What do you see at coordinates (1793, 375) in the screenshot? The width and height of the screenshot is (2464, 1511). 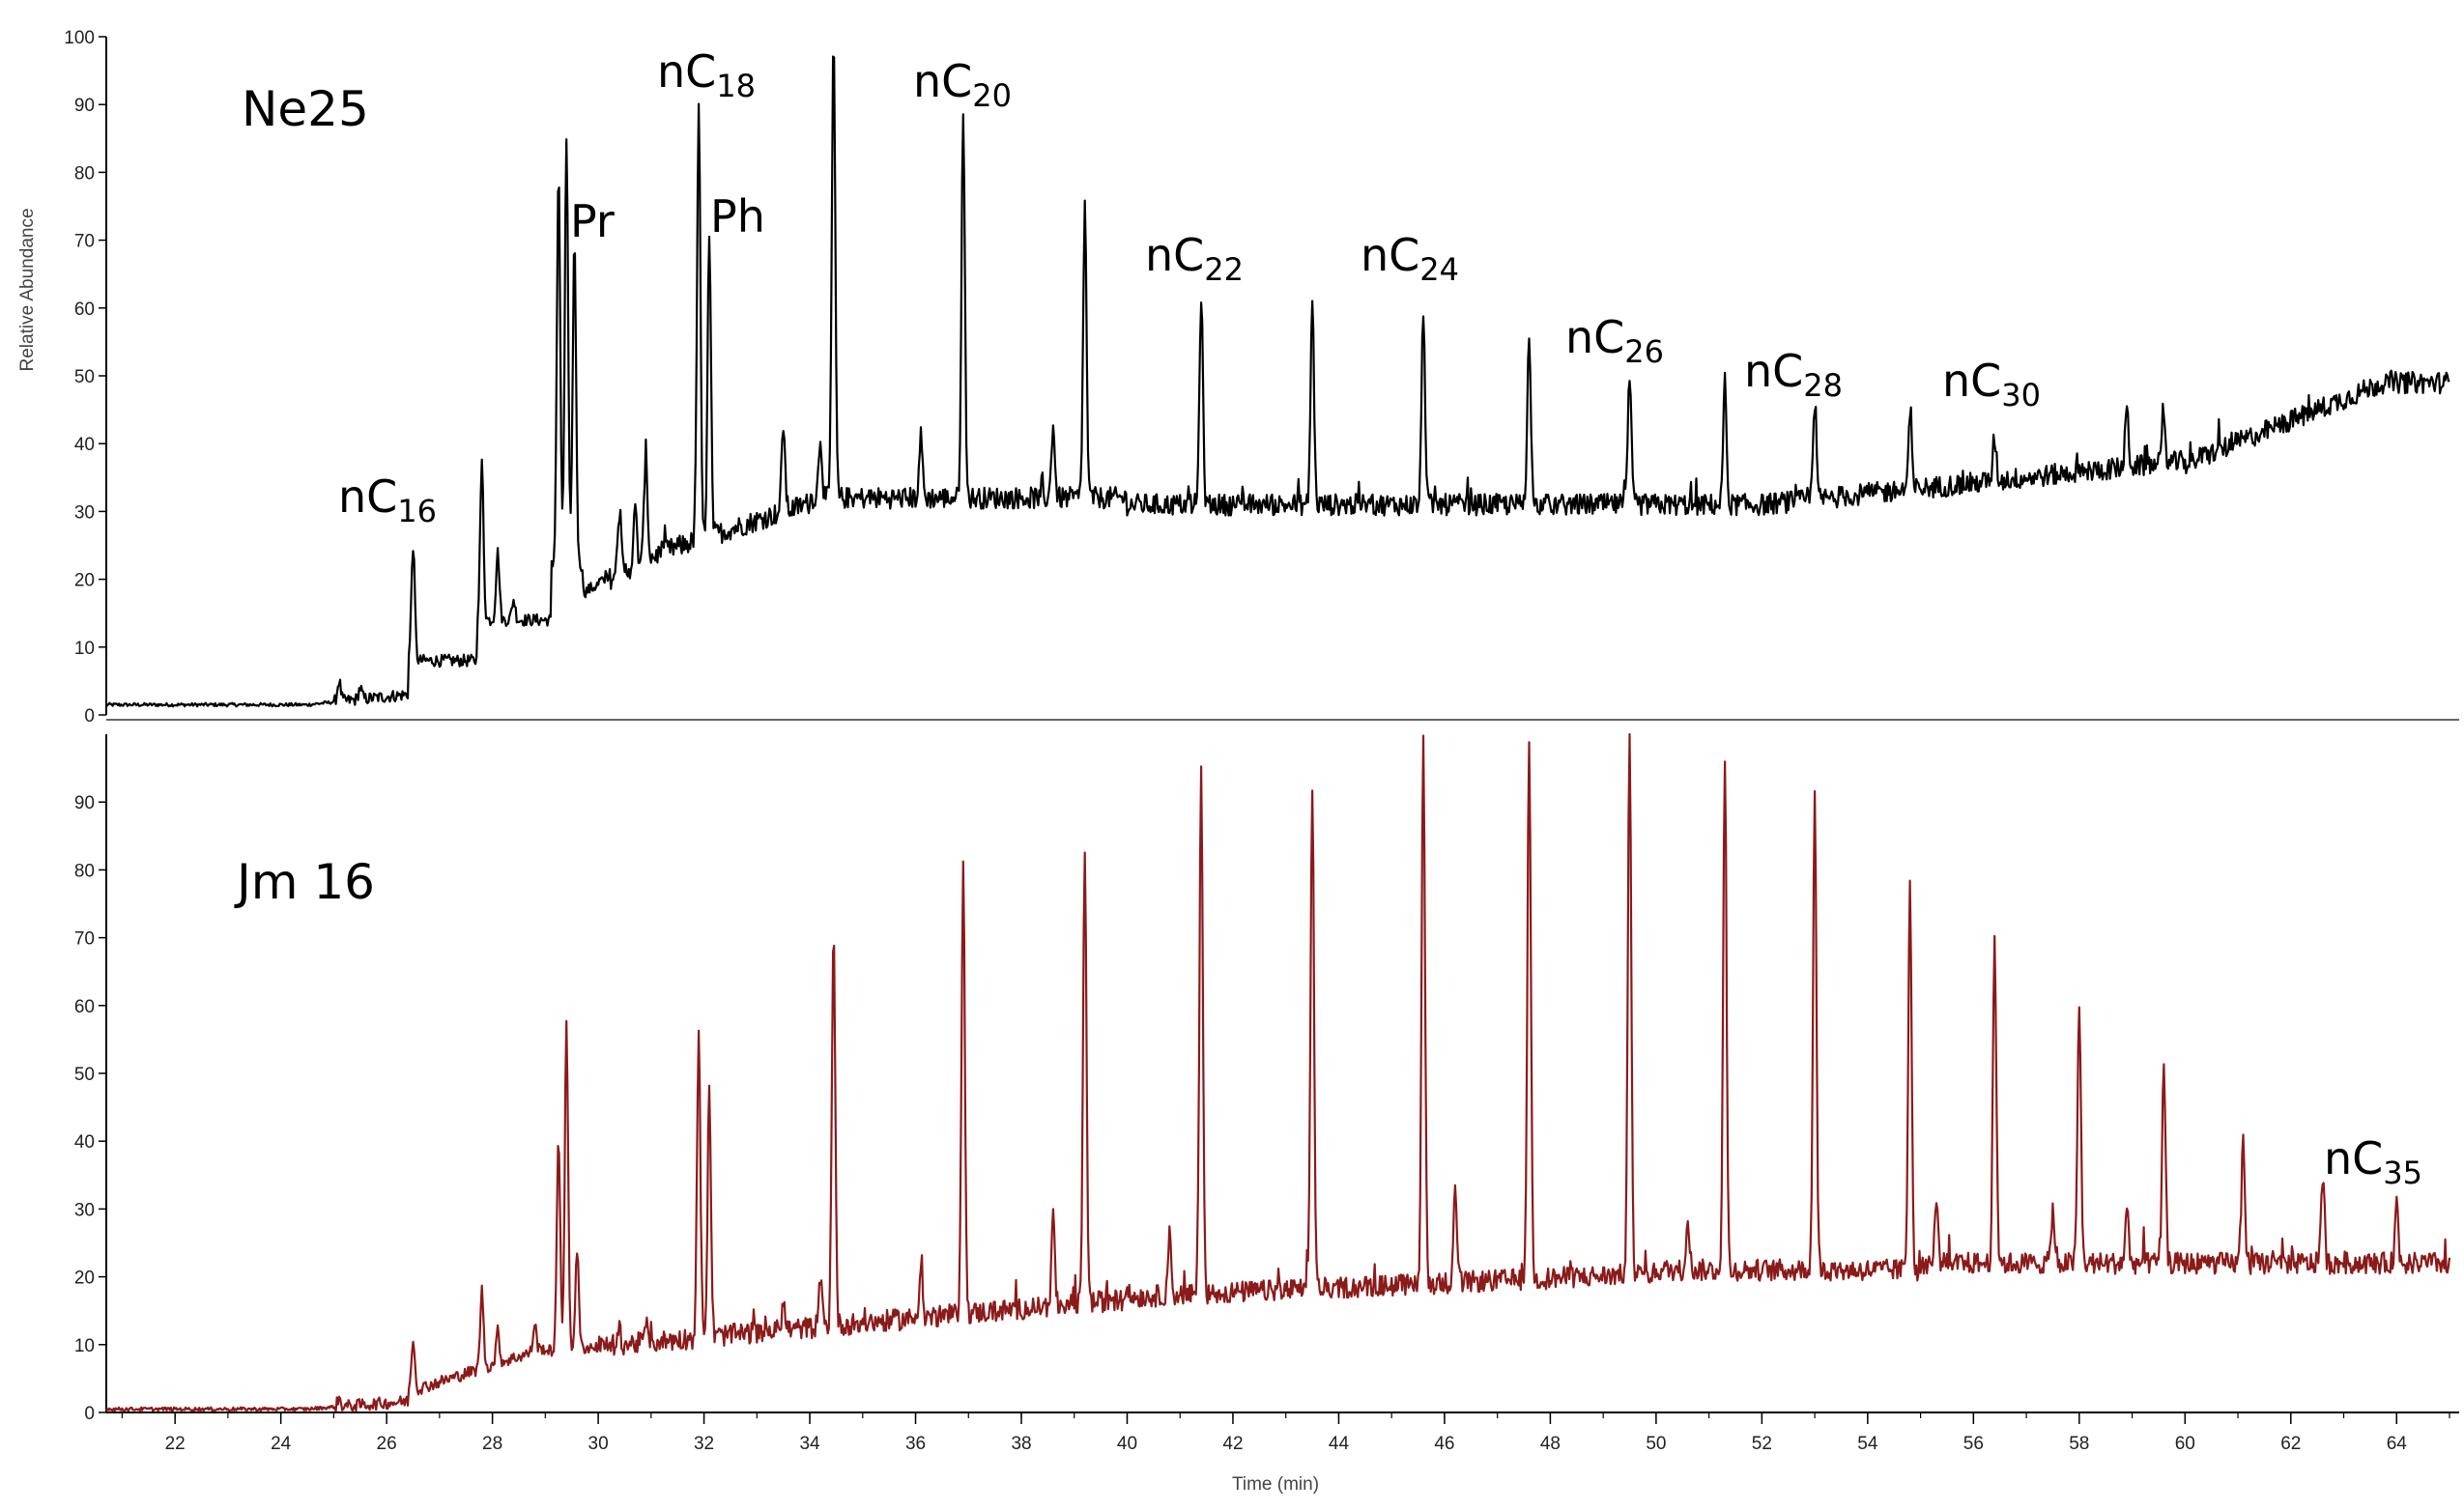 I see `peak-label-nc28: nC28` at bounding box center [1793, 375].